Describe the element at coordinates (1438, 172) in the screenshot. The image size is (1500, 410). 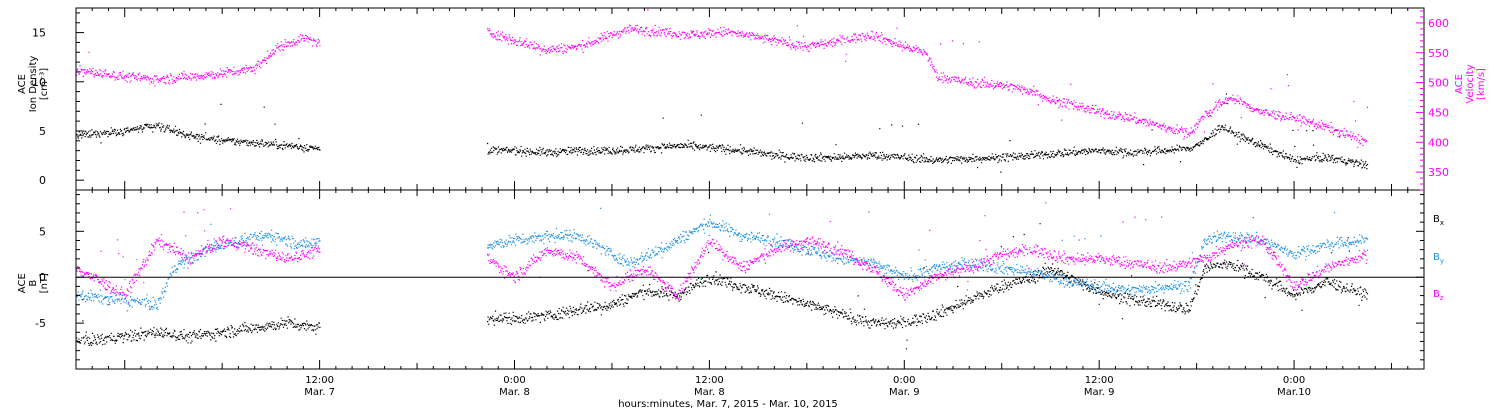
I see `velocity-tick-label: 350` at that location.